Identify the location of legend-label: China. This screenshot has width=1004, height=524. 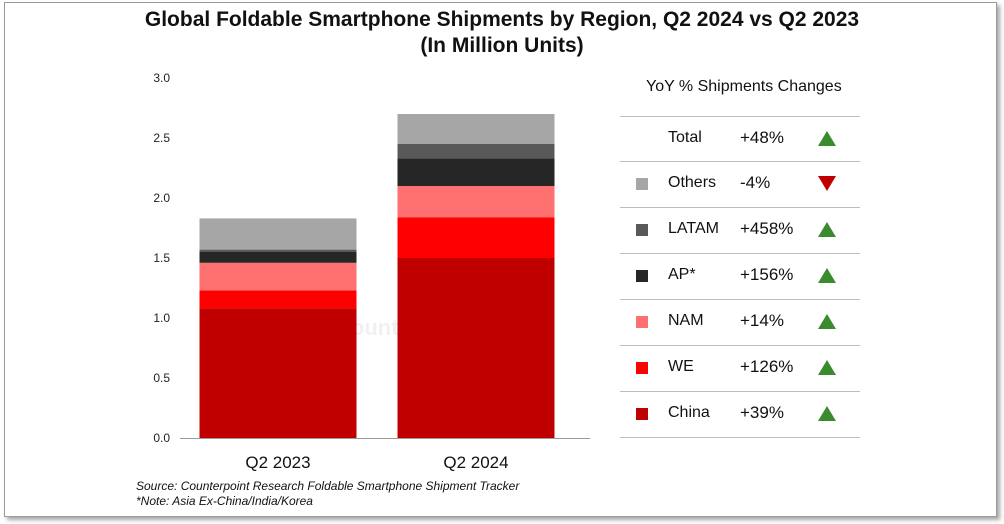
(689, 412).